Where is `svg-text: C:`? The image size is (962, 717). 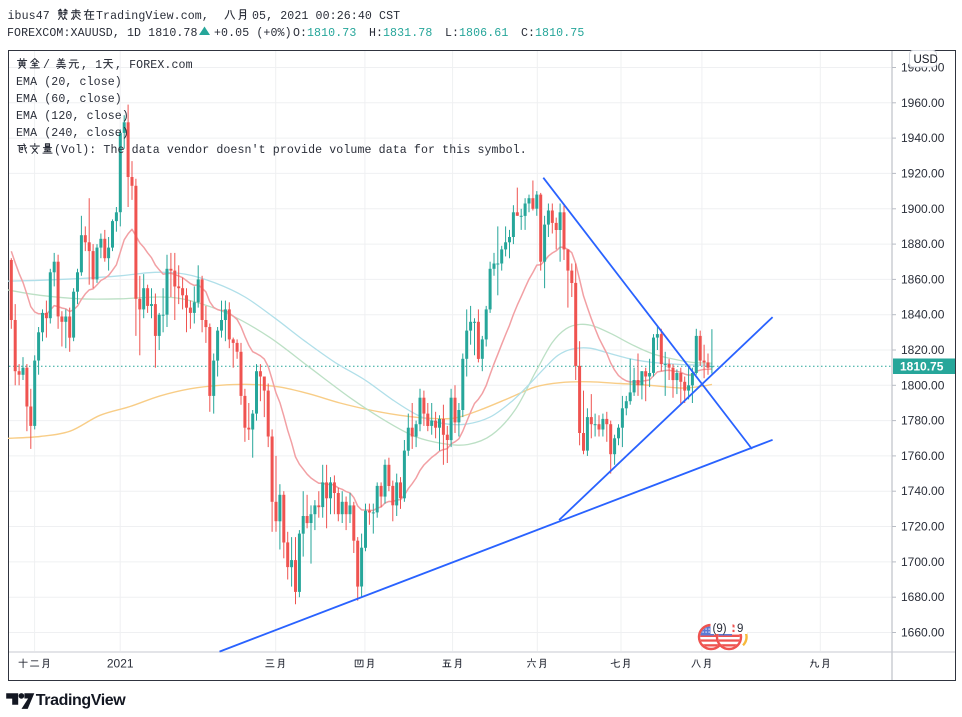 svg-text: C: is located at coordinates (528, 33).